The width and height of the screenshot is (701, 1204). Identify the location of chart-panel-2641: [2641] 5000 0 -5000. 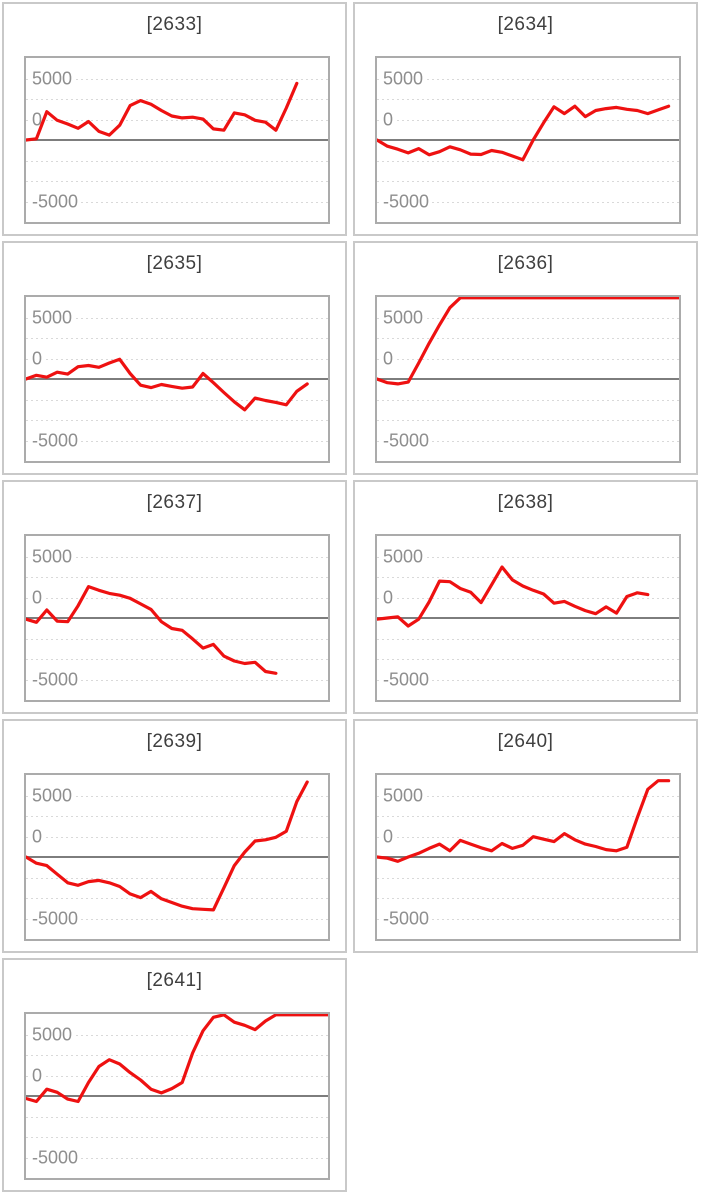
(174, 1075).